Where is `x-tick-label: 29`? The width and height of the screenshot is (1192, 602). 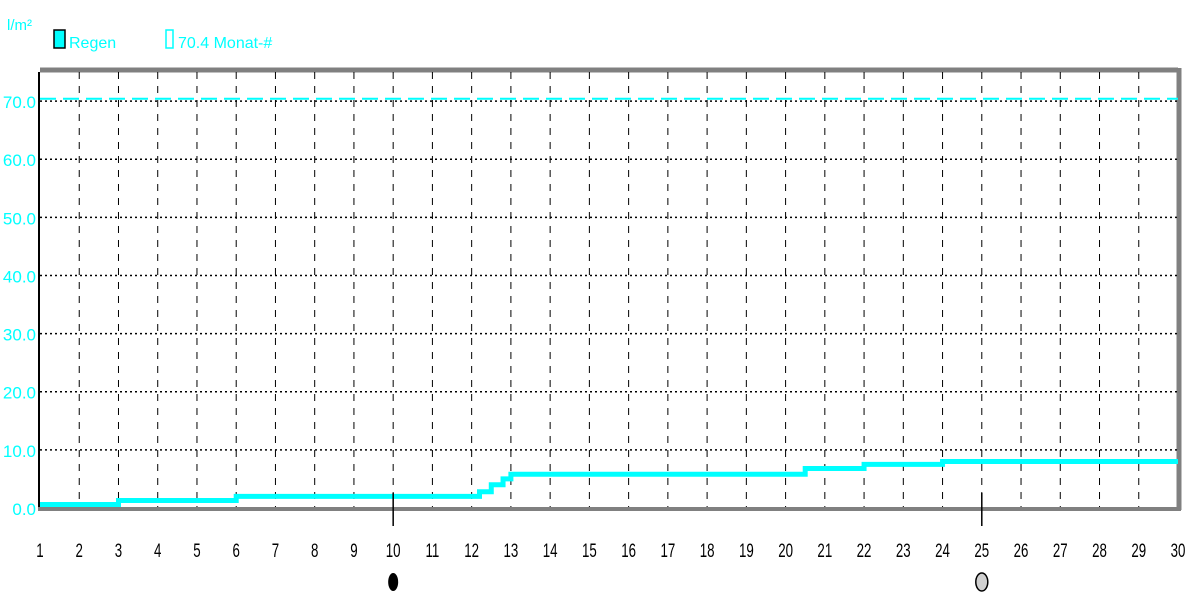
x-tick-label: 29 is located at coordinates (1138, 551).